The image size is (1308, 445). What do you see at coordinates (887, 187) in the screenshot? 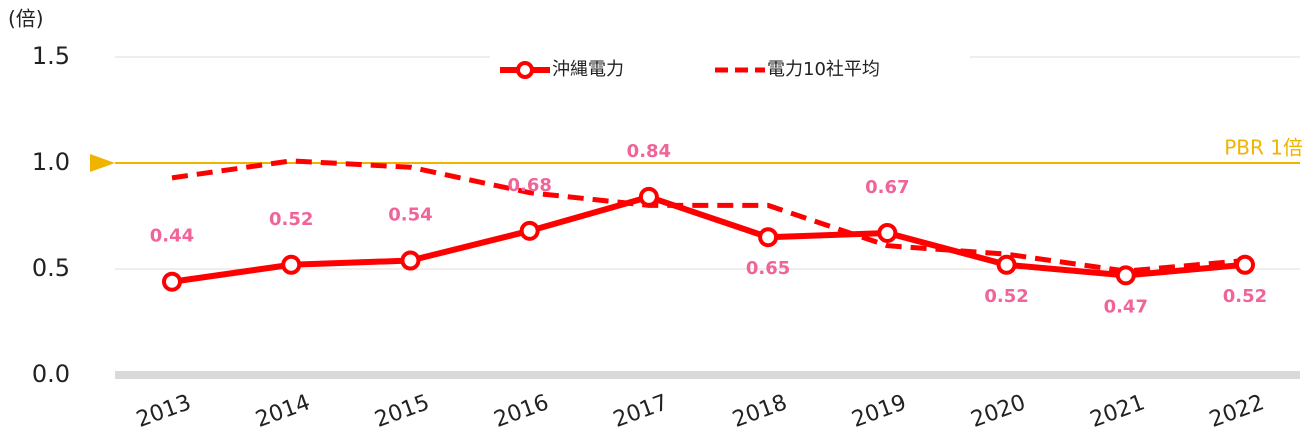
I see `data-label: 0.67` at bounding box center [887, 187].